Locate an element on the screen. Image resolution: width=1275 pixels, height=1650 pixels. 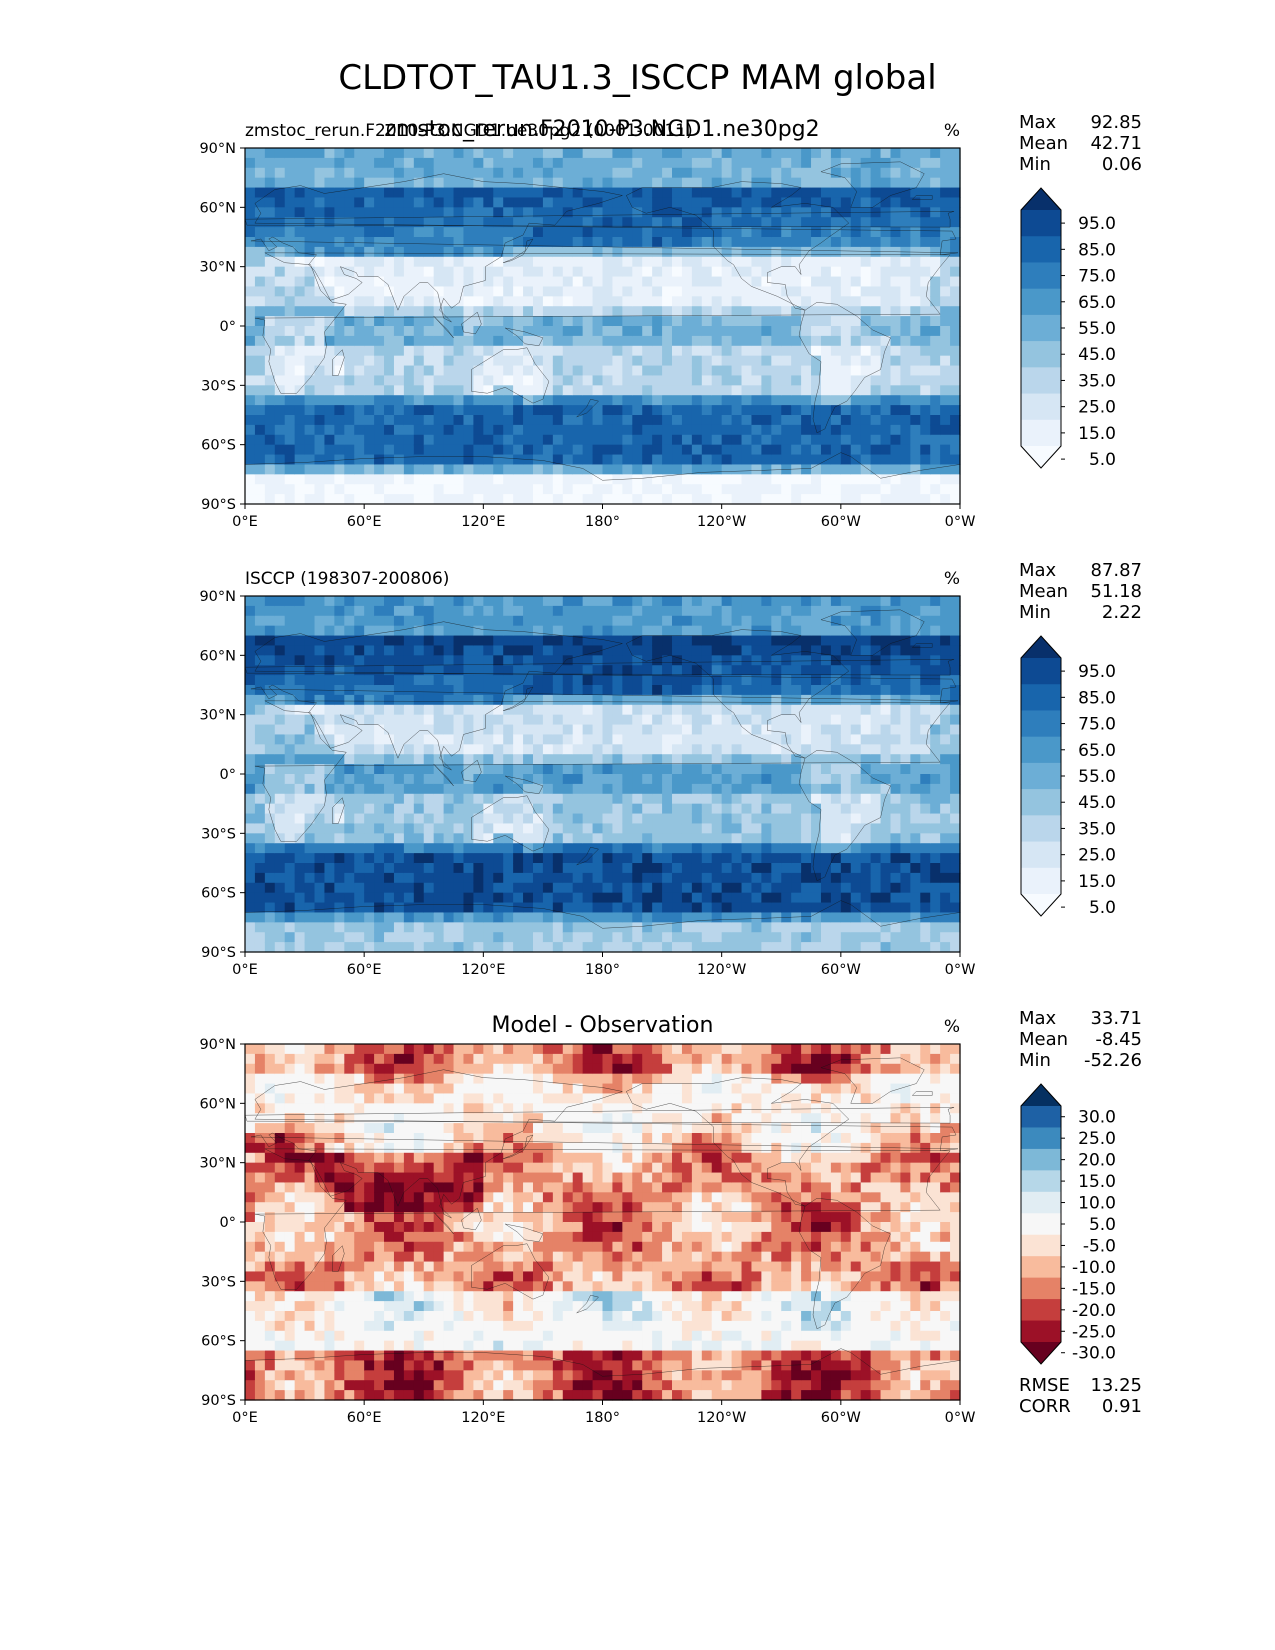
colorbar-tick-label: 35.0 is located at coordinates (1097, 381).